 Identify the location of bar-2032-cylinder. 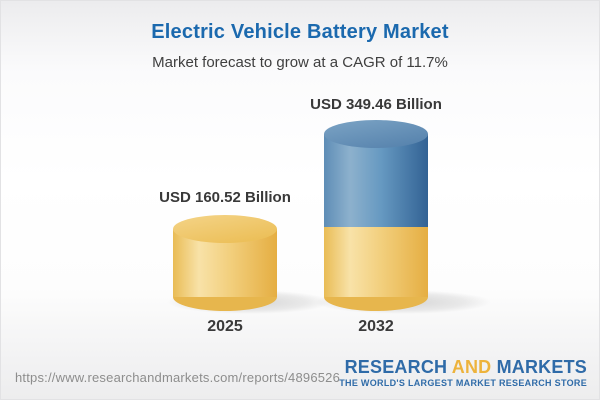
(403, 217).